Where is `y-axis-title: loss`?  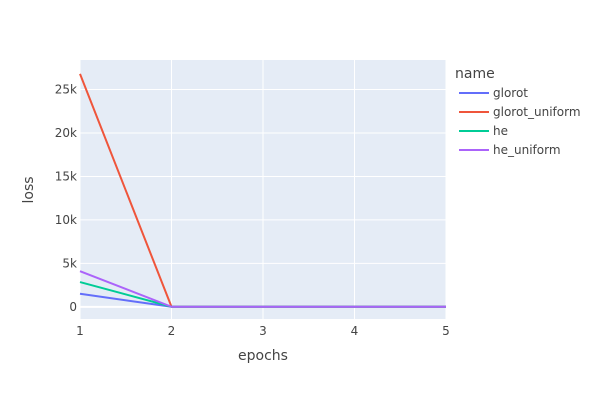 y-axis-title: loss is located at coordinates (29, 189).